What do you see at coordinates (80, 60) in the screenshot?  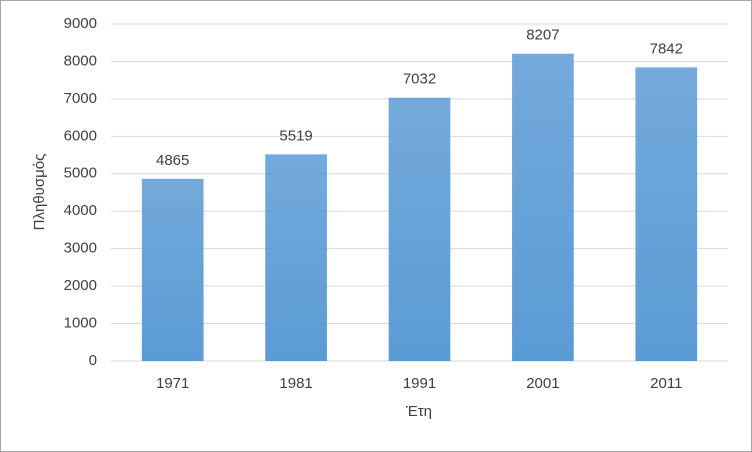 I see `y-tick-label: 8000` at bounding box center [80, 60].